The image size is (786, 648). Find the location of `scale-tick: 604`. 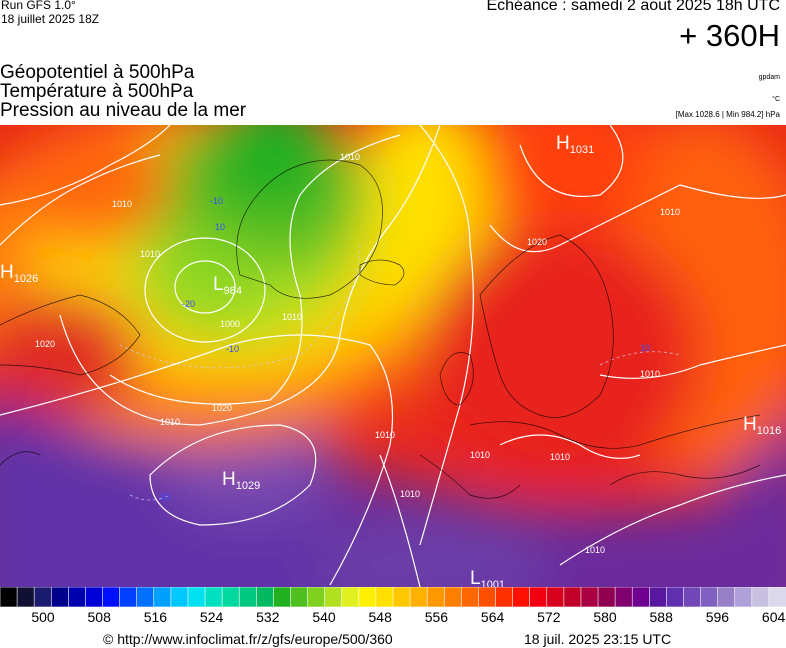

scale-tick: 604 is located at coordinates (773, 617).